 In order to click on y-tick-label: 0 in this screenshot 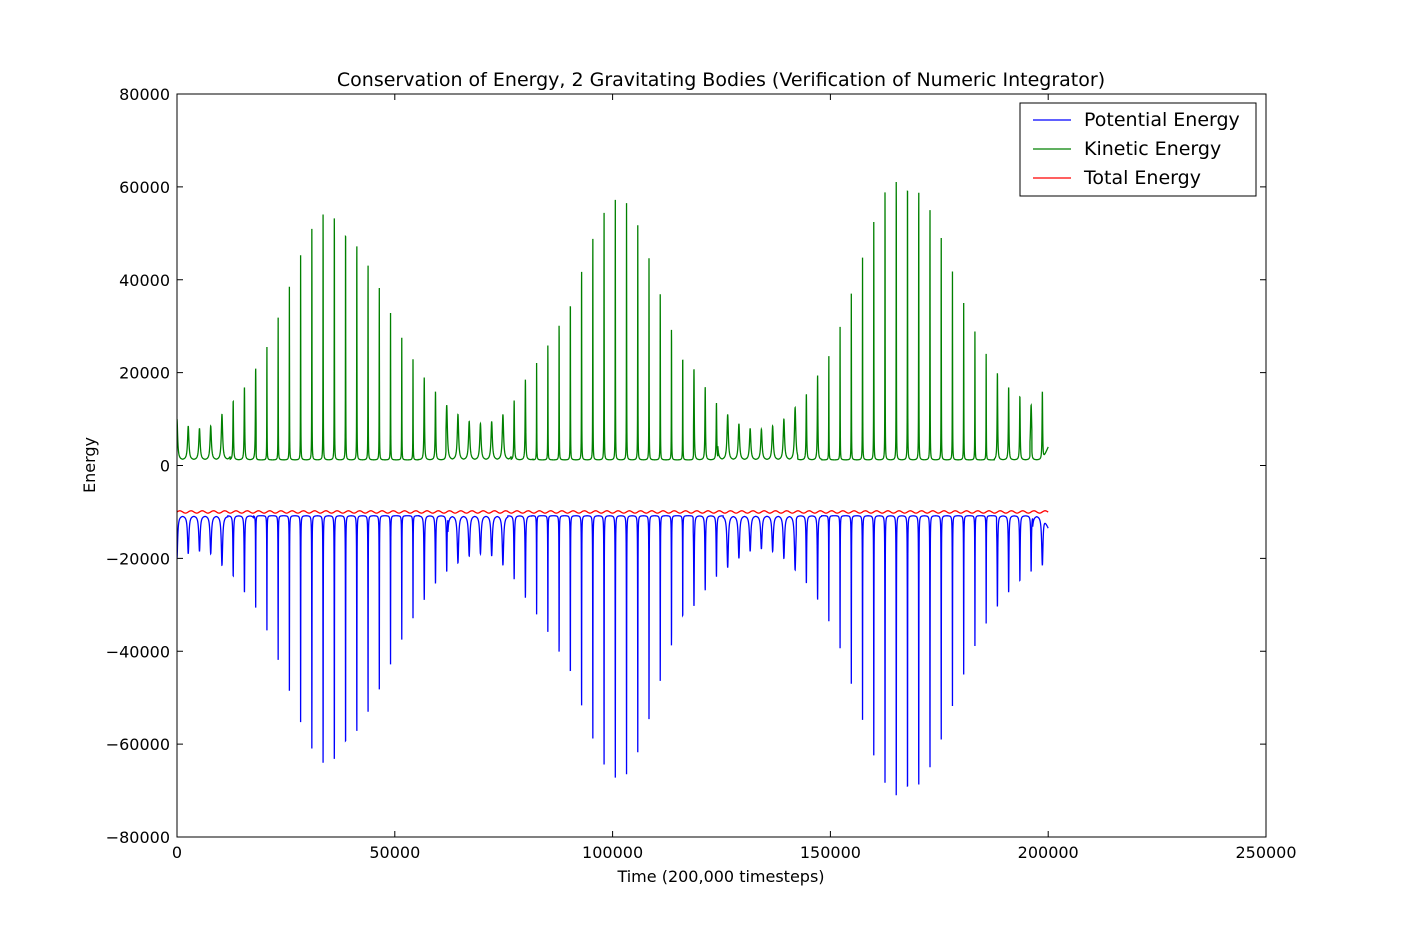, I will do `click(165, 466)`.